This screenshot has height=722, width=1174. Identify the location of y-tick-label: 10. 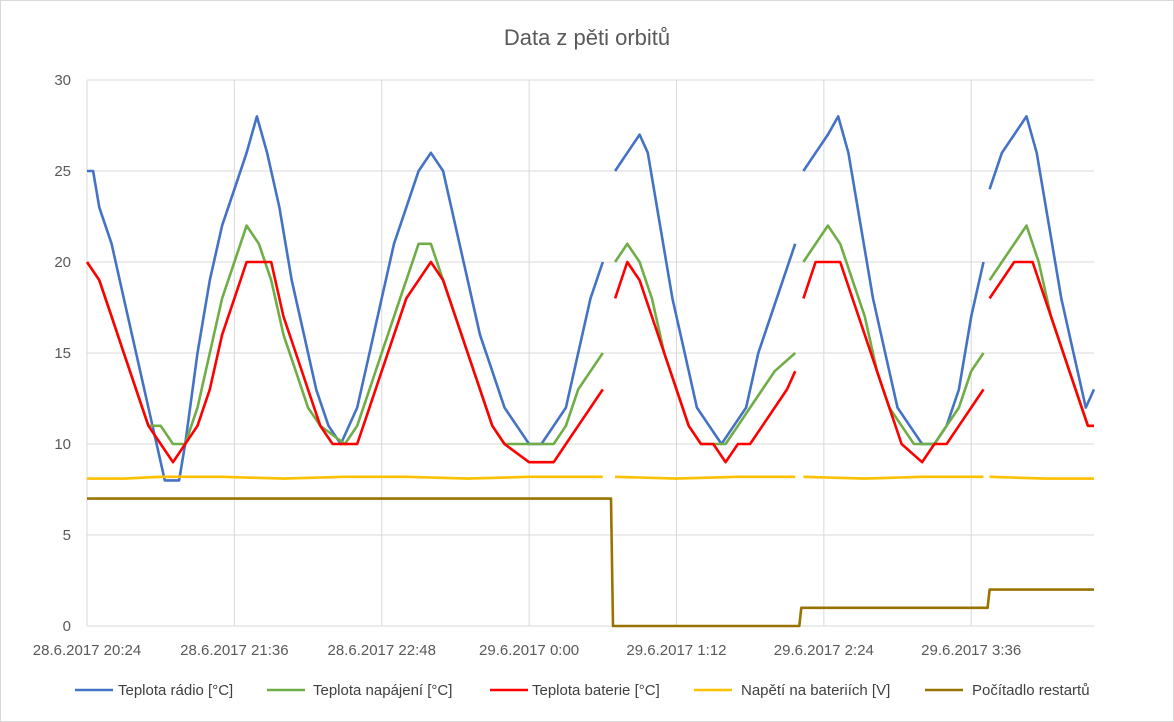
(62, 444).